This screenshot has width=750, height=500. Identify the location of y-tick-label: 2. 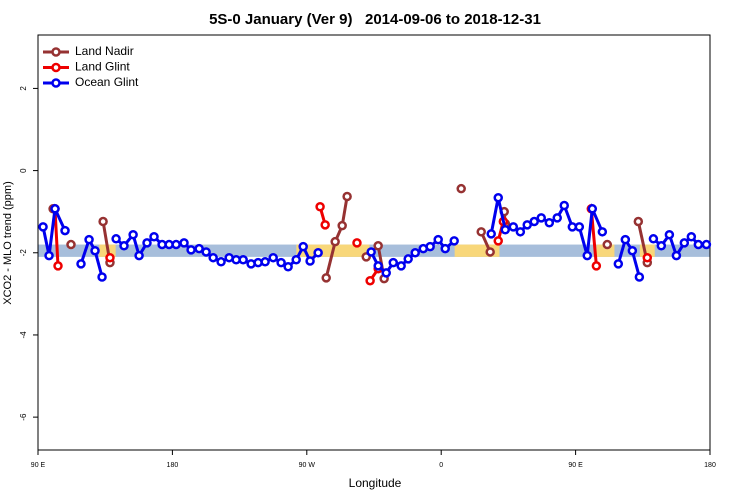
(23, 88).